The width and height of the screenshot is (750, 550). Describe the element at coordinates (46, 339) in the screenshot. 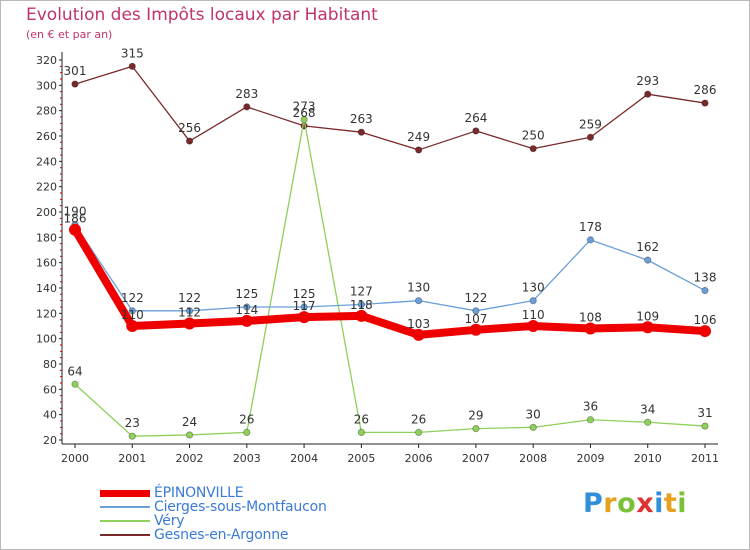

I see `y-tick-label: 100` at that location.